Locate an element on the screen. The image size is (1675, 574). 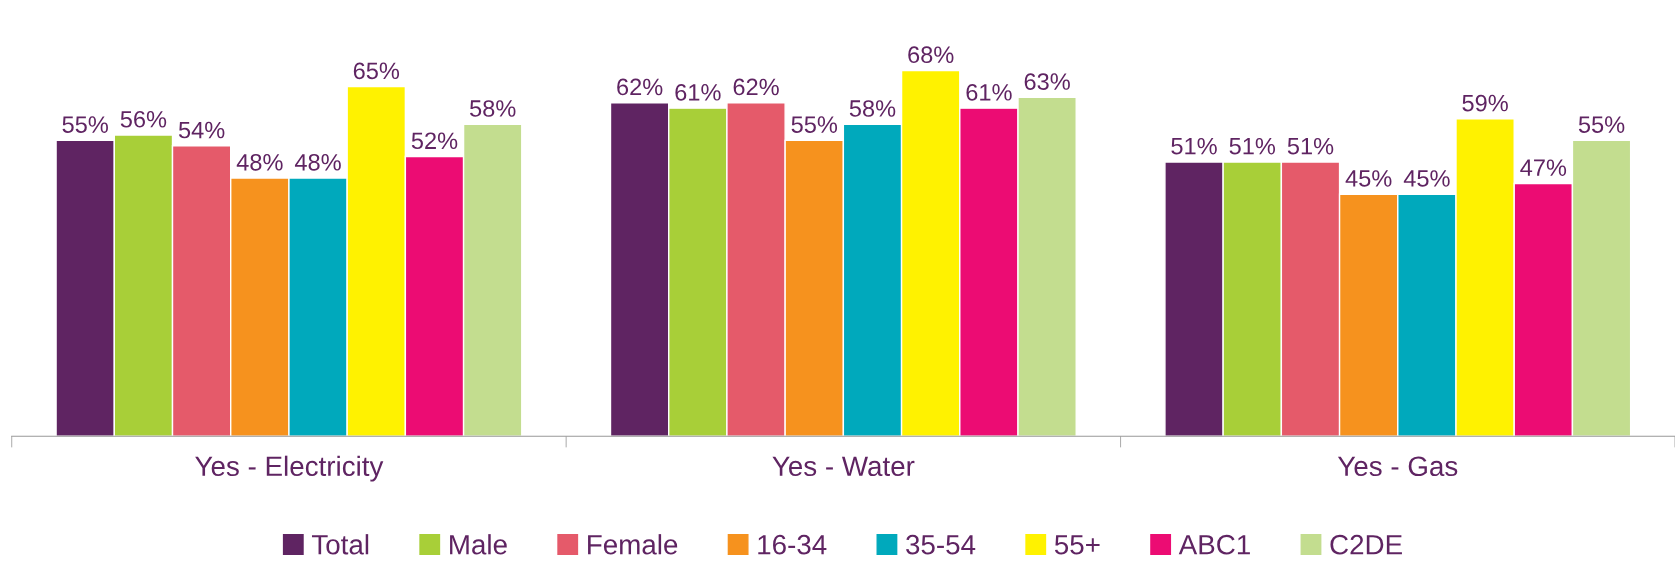
legend-label: 55+ is located at coordinates (1077, 545).